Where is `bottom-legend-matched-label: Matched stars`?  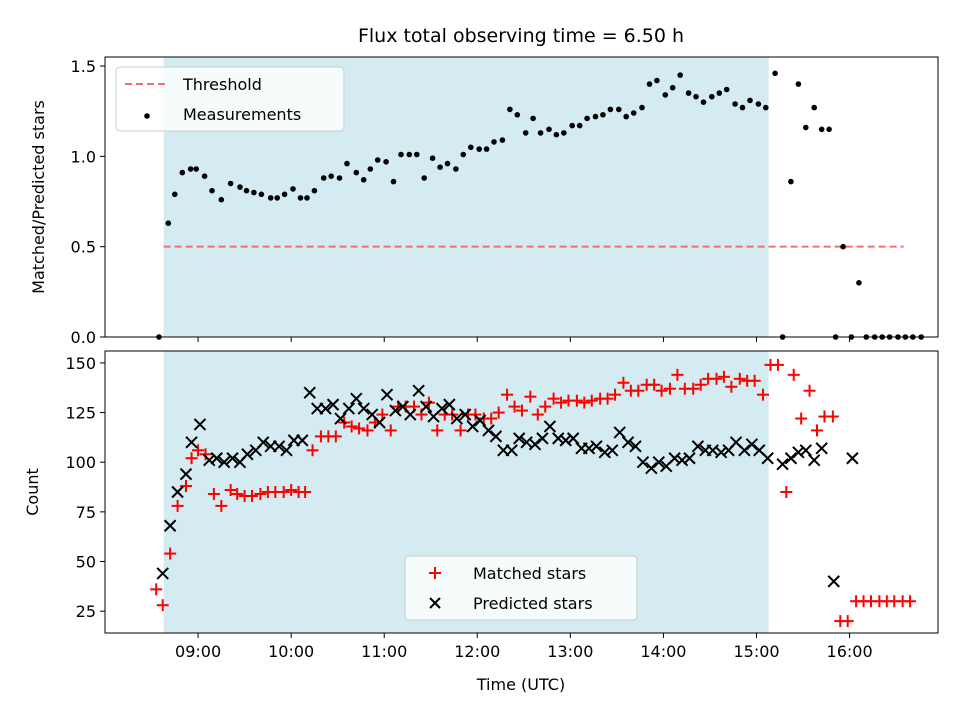 bottom-legend-matched-label: Matched stars is located at coordinates (529, 573).